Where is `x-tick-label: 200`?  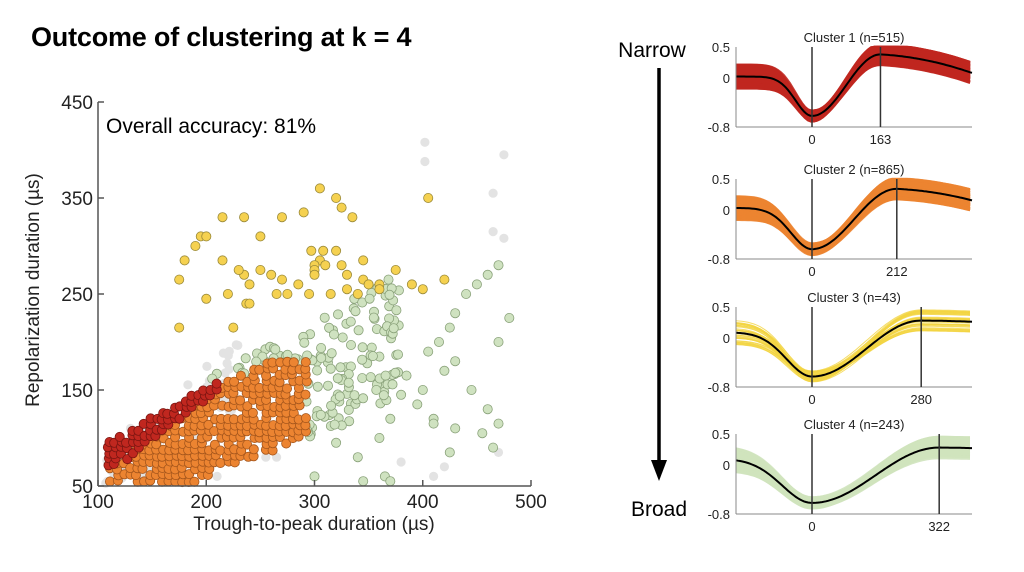
x-tick-label: 200 is located at coordinates (206, 502).